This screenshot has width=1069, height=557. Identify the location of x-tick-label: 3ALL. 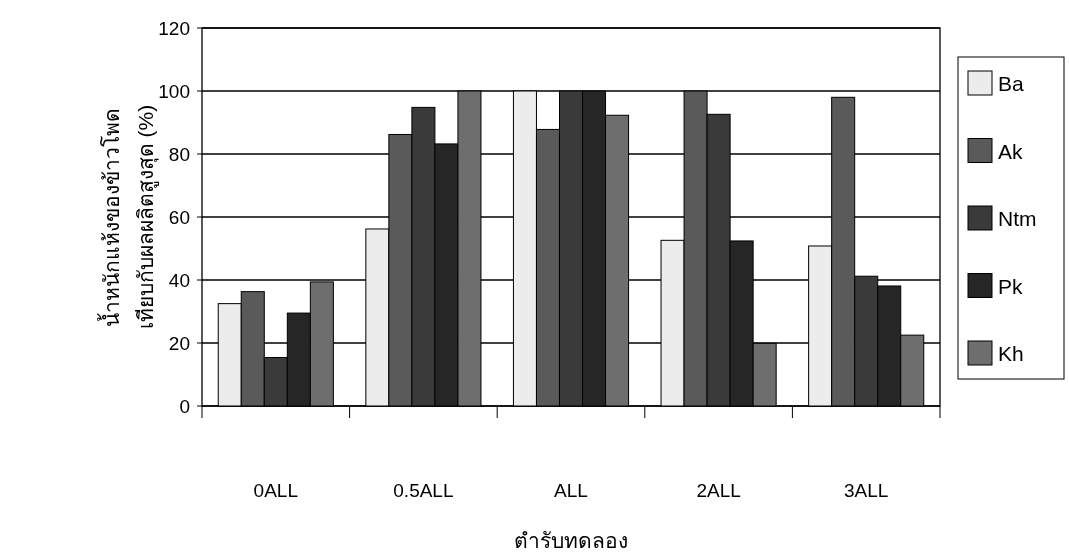
(866, 490).